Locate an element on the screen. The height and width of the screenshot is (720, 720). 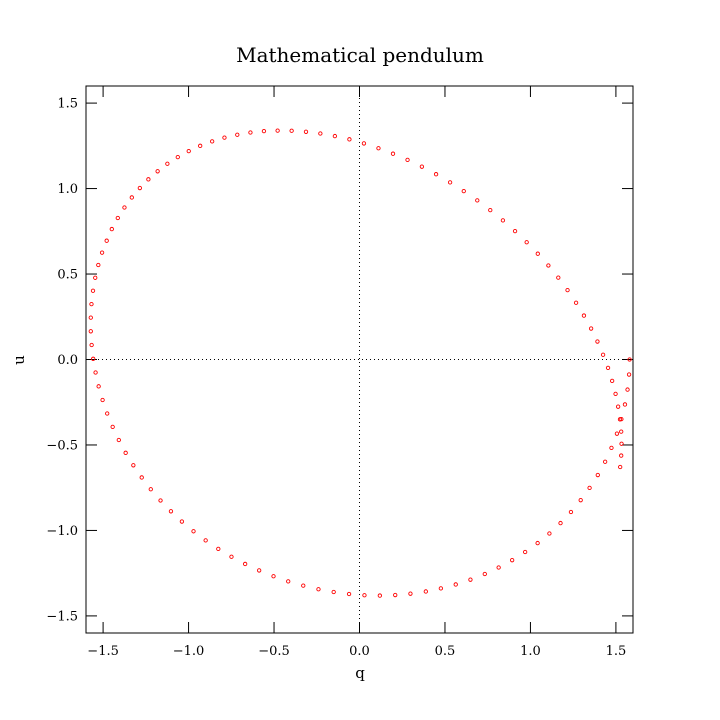
x-tick-label: 0.0 is located at coordinates (359, 651).